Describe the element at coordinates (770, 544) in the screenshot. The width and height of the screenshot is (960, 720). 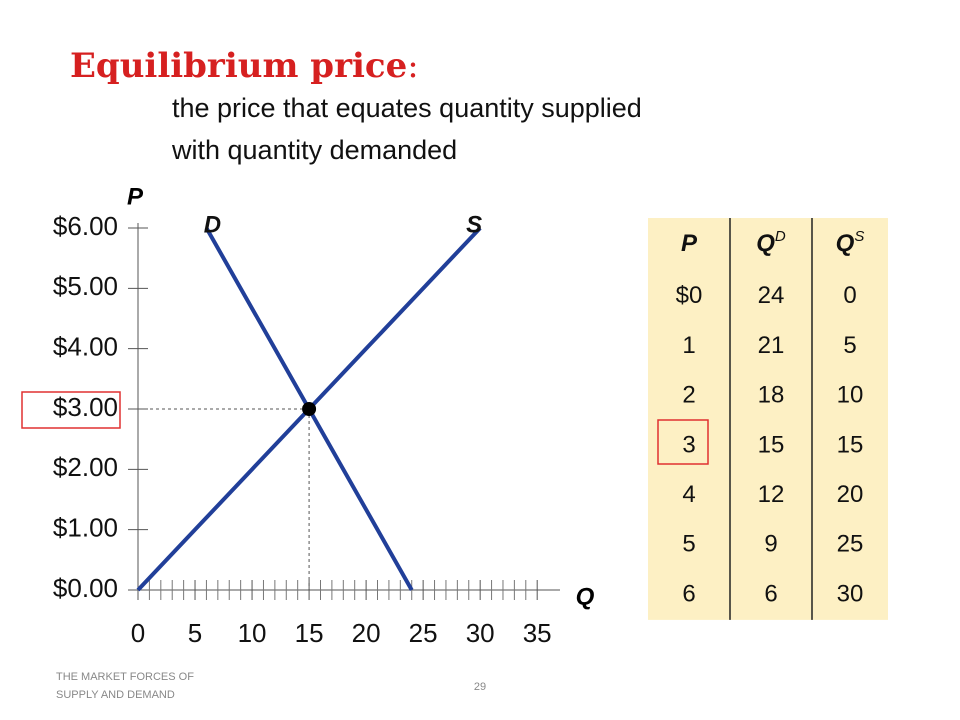
I see `table-cell: 9` at that location.